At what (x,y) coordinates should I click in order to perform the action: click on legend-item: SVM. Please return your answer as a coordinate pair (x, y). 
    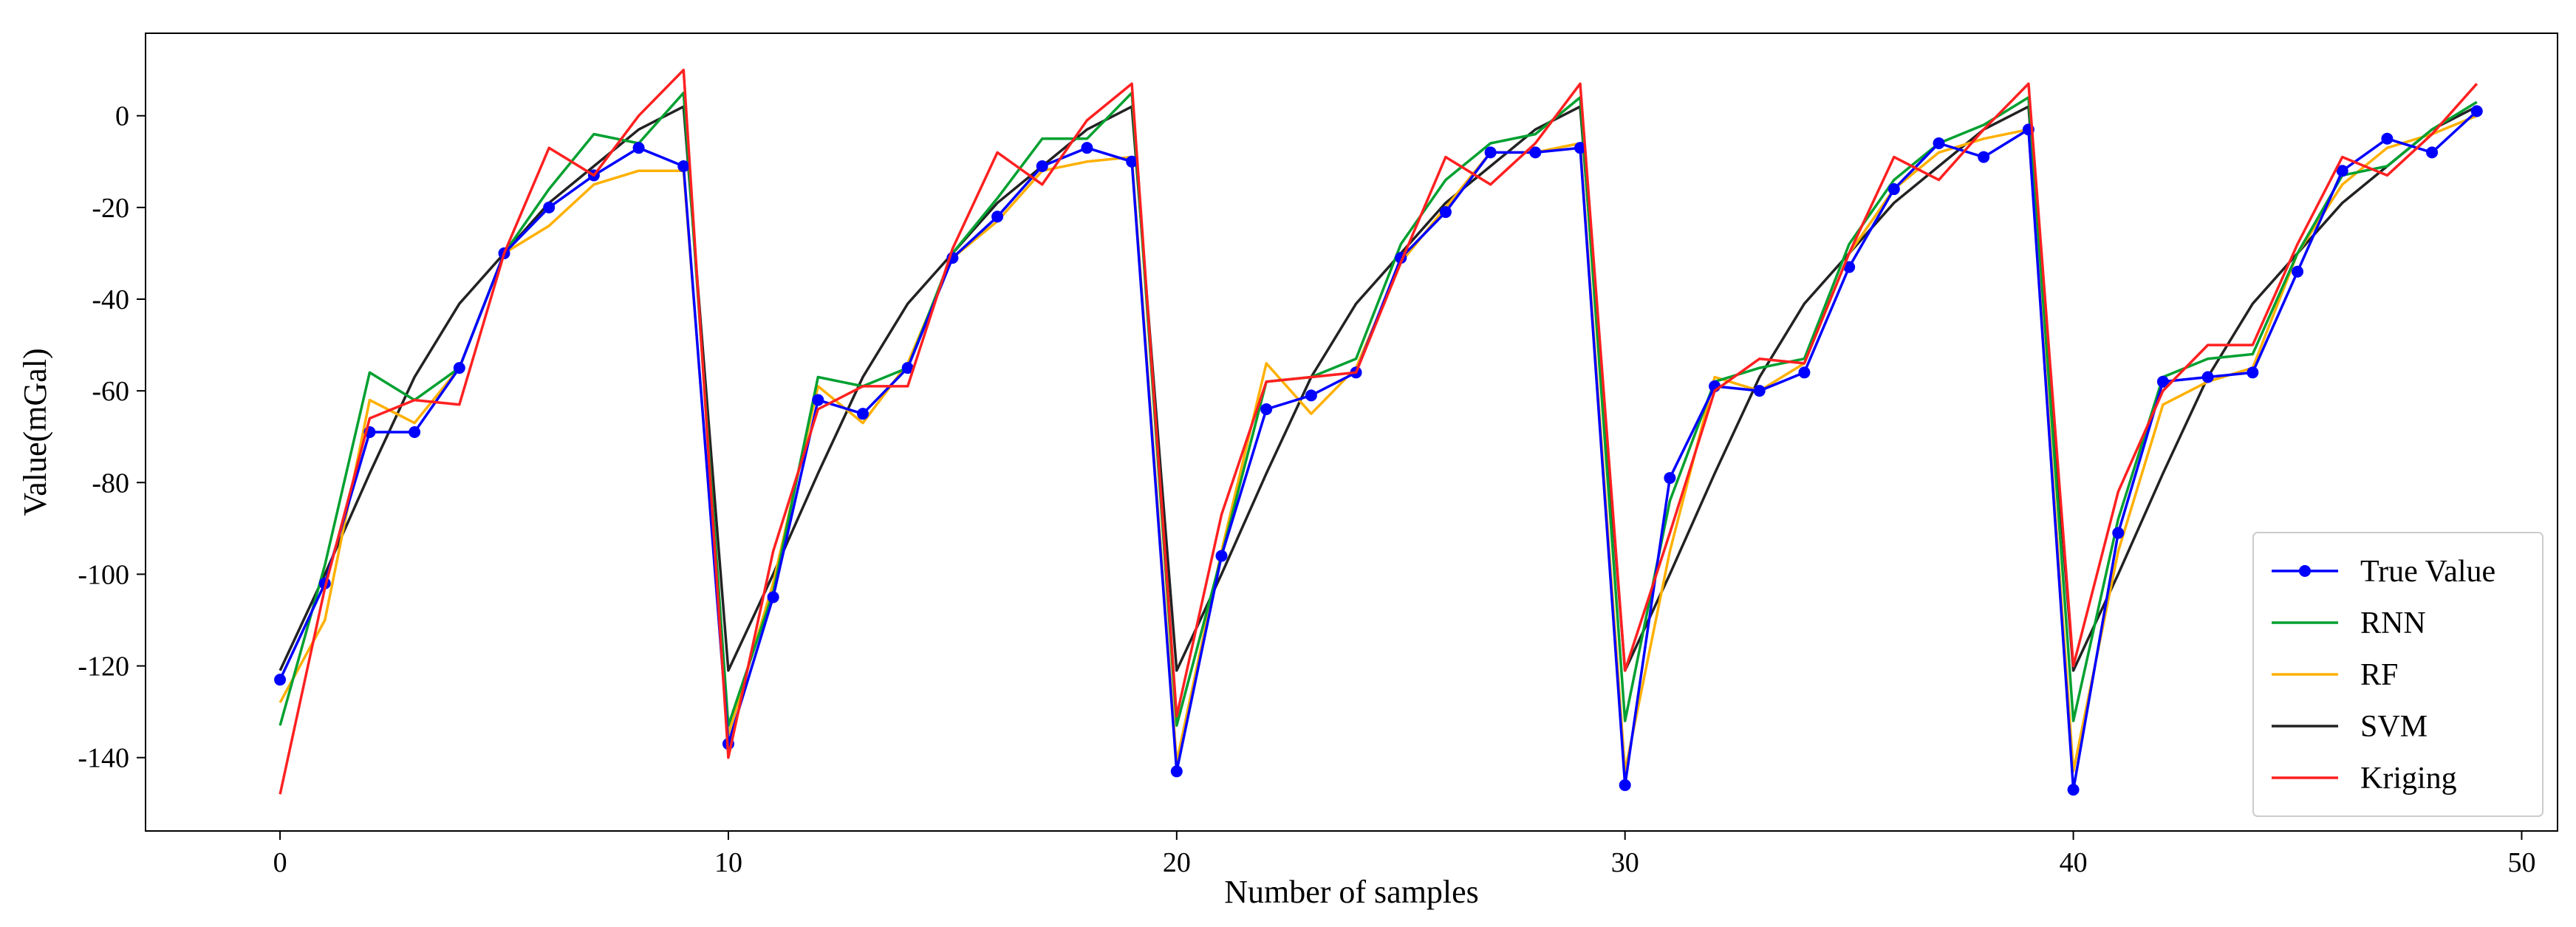
    Looking at the image, I should click on (2350, 727).